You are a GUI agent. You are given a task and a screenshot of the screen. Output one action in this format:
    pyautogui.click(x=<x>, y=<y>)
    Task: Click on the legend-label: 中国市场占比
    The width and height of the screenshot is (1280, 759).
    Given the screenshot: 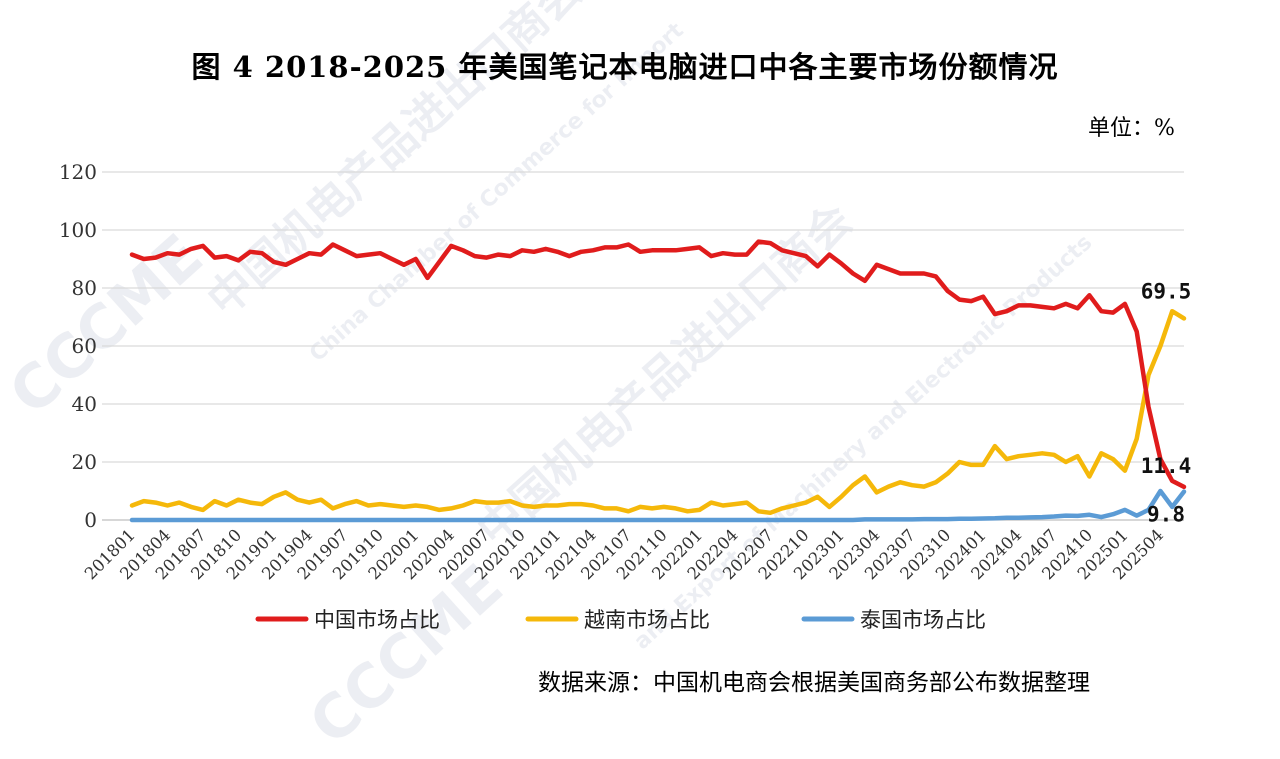 What is the action you would take?
    pyautogui.click(x=377, y=620)
    